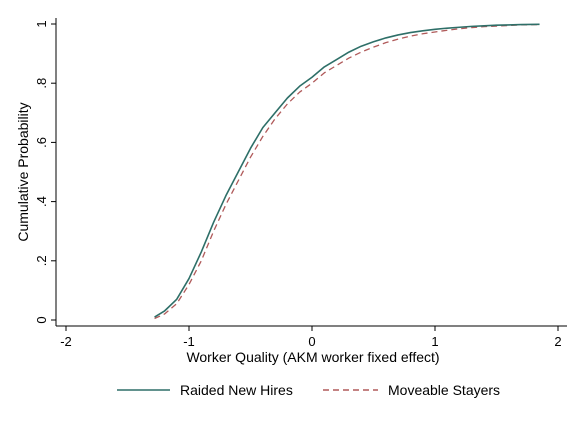  Describe the element at coordinates (189, 341) in the screenshot. I see `x-tick-label: -1` at that location.